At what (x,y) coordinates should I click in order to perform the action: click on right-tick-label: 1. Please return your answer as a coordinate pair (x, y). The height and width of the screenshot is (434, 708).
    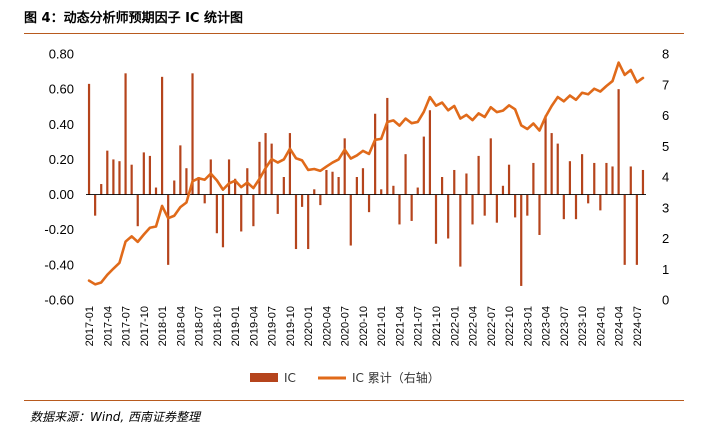
    Looking at the image, I should click on (665, 269).